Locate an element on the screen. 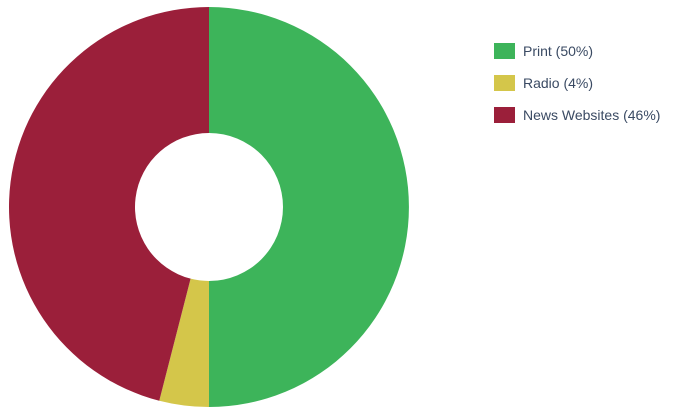 This screenshot has width=691, height=409. slice-radio is located at coordinates (184, 342).